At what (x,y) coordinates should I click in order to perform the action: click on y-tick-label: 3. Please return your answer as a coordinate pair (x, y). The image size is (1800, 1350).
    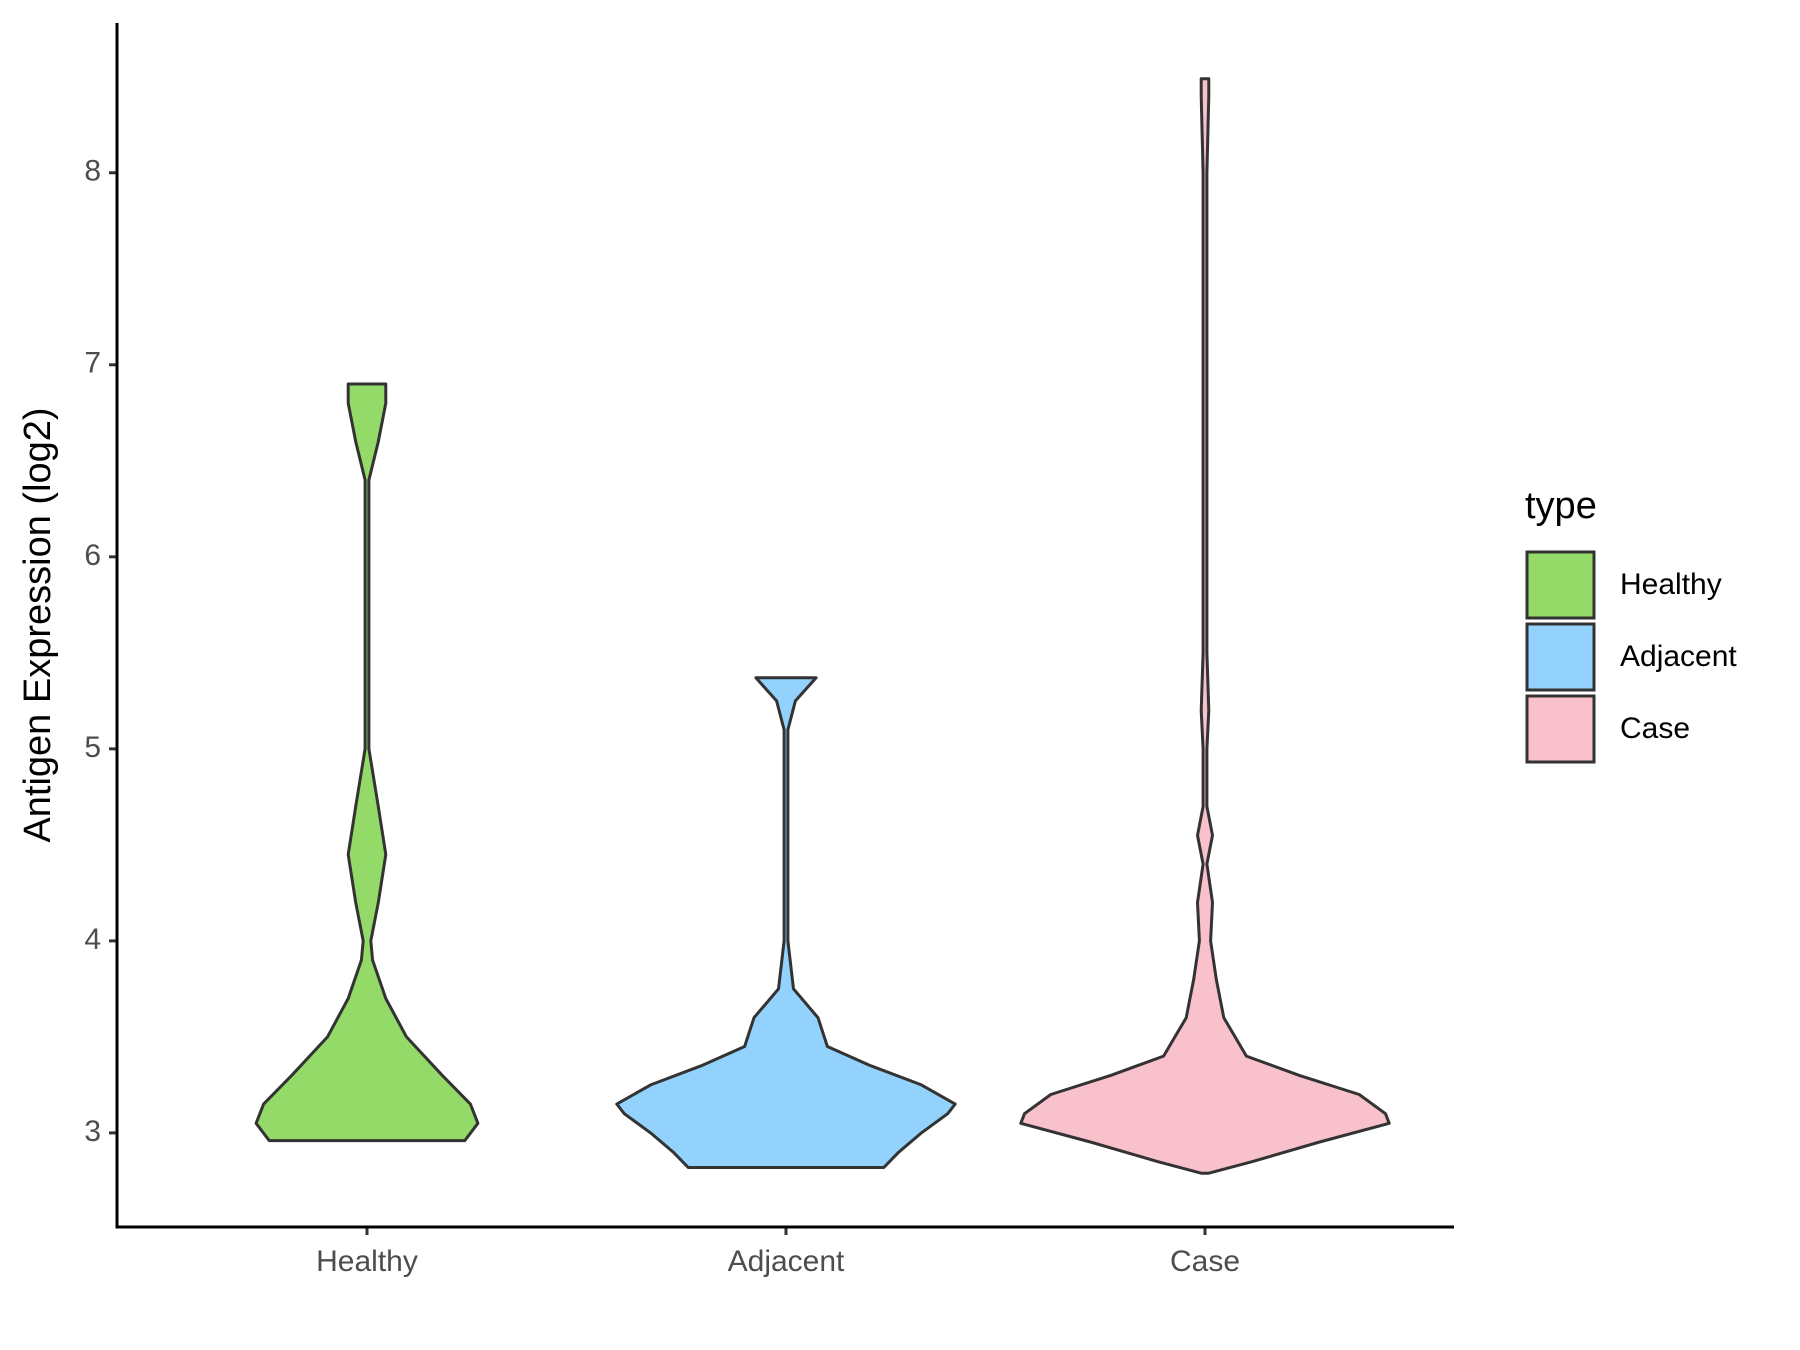
    Looking at the image, I should click on (92, 1131).